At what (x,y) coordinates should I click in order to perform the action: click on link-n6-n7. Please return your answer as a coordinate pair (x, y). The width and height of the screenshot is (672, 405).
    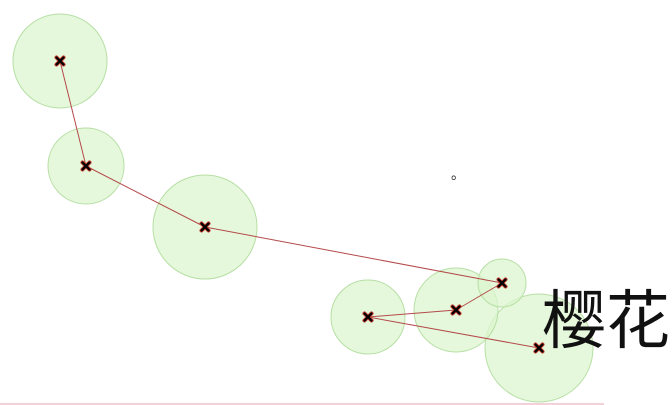
    Looking at the image, I should click on (453, 332).